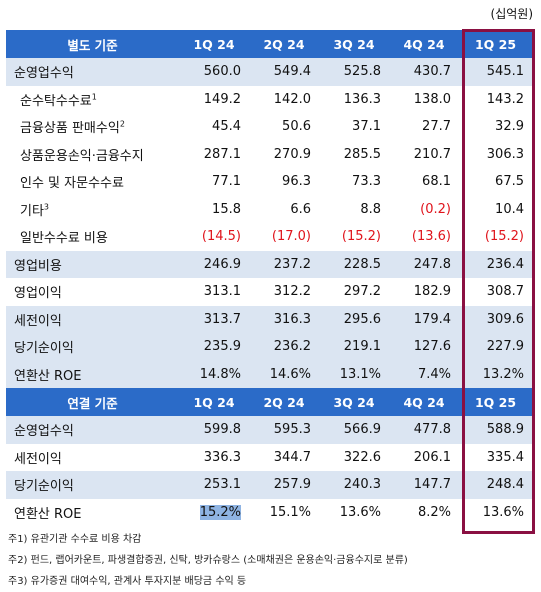 The height and width of the screenshot is (592, 541). Describe the element at coordinates (269, 458) in the screenshot. I see `table-row: 세전이익 336.3 344.7 322.6 206.1 335.4` at that location.